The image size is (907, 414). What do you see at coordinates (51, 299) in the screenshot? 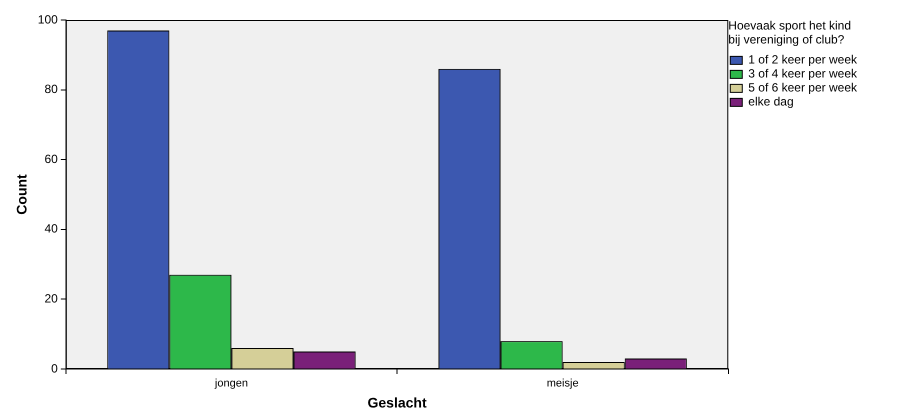
I see `y-tick-label: 20` at bounding box center [51, 299].